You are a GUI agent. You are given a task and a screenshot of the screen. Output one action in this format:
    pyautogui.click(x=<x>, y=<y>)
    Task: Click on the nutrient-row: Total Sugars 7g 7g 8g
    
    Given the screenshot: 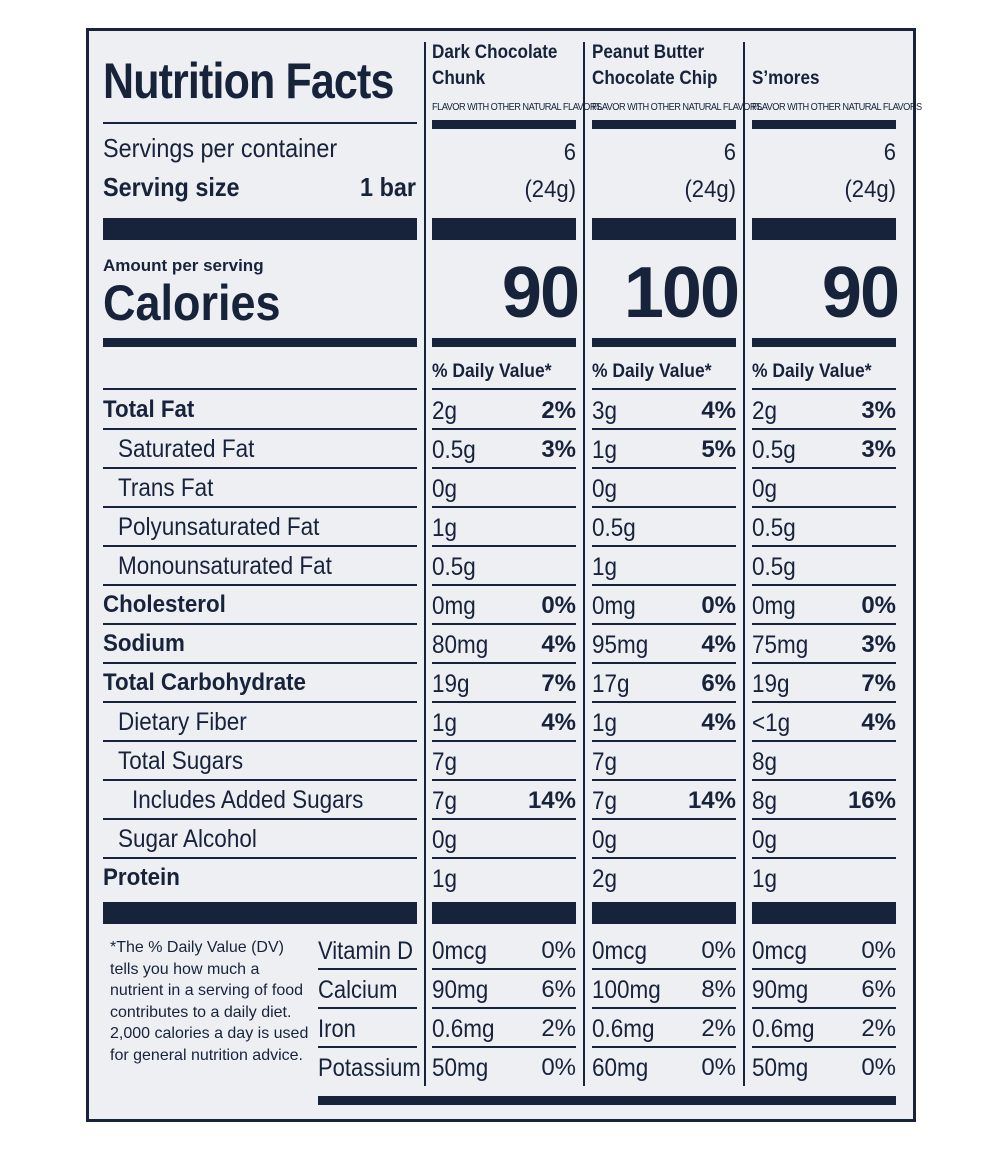 What is the action you would take?
    pyautogui.click(x=500, y=761)
    